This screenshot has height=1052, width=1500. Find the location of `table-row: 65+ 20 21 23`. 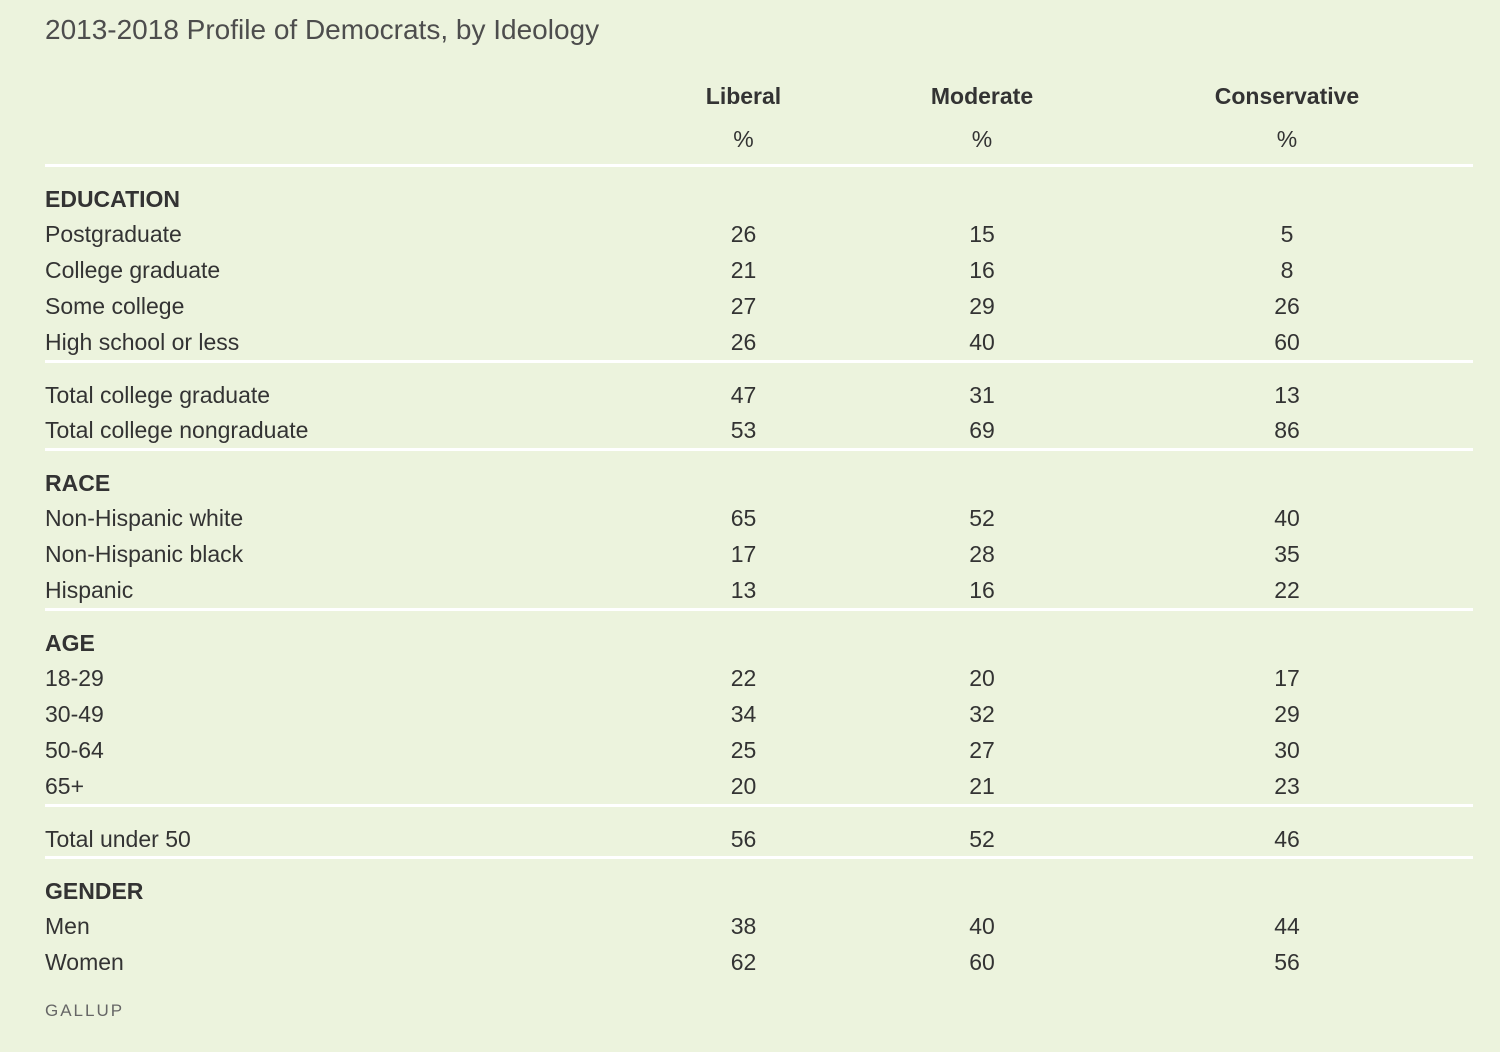

table-row: 65+ 20 21 23 is located at coordinates (759, 787).